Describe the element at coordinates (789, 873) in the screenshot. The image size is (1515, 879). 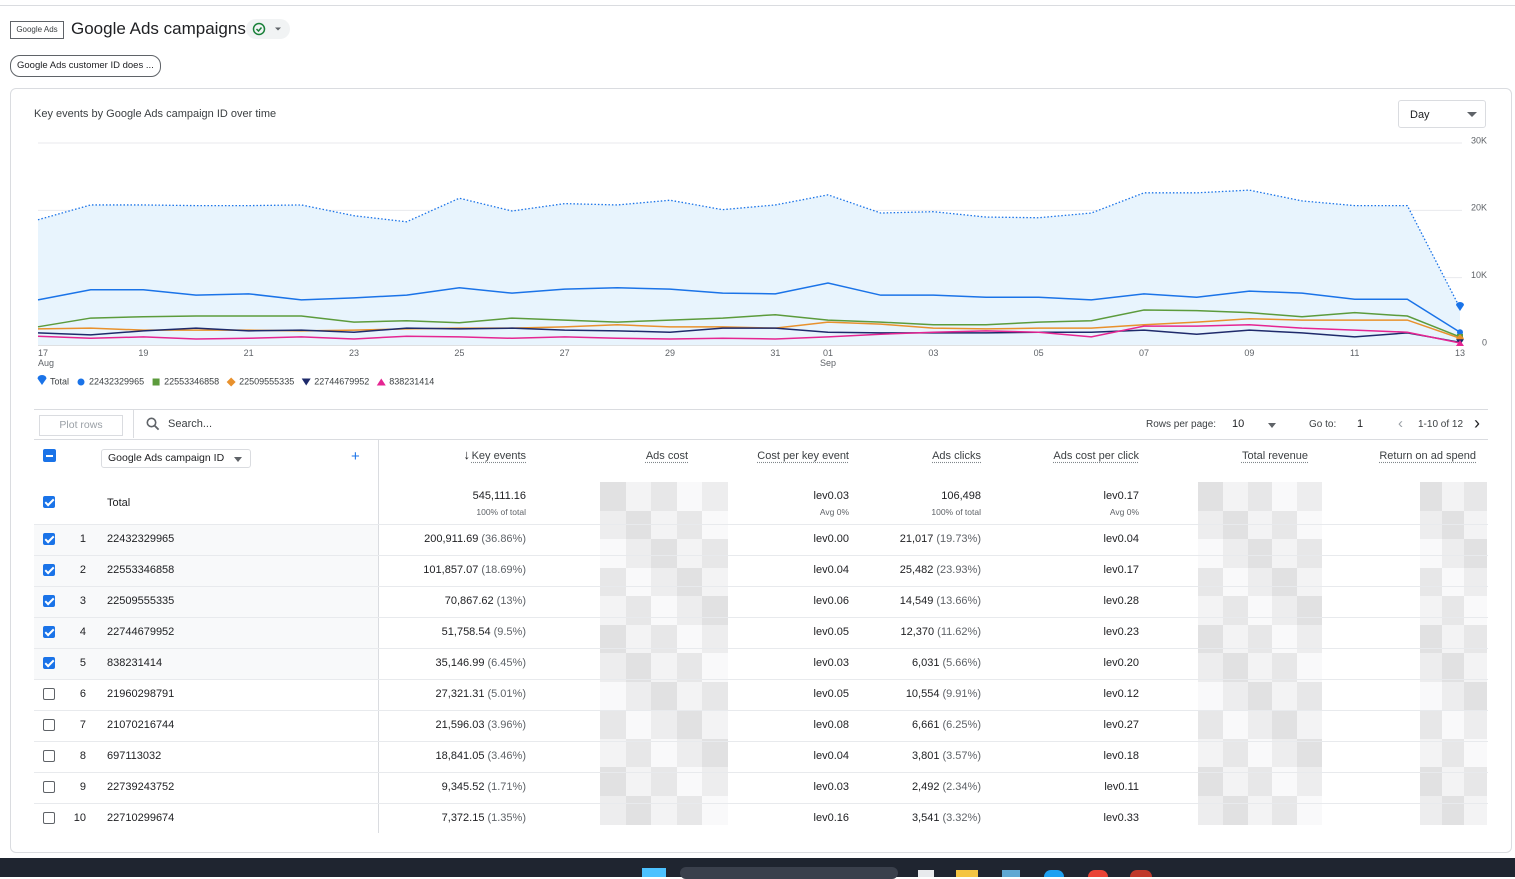
I see `search-box` at that location.